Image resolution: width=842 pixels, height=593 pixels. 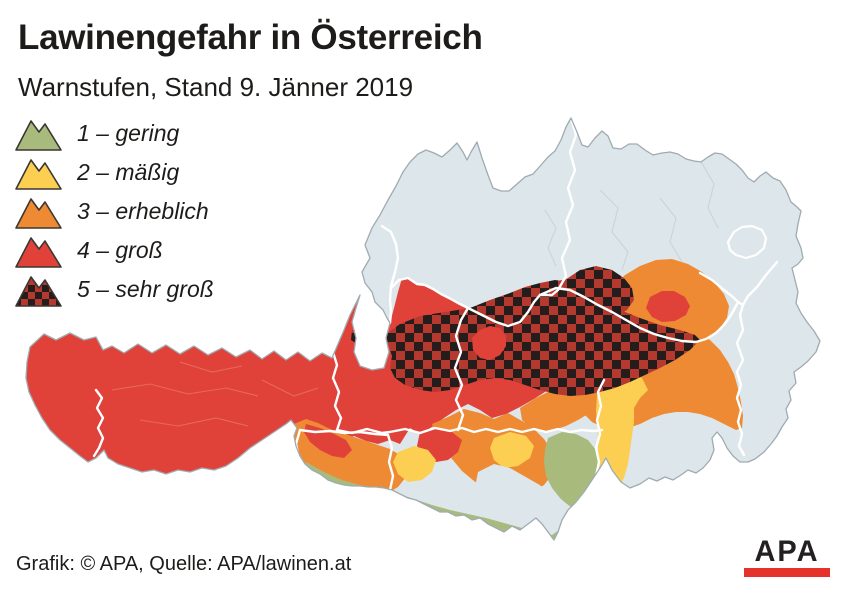 What do you see at coordinates (184, 564) in the screenshot?
I see `credit-line: Grafik: © APA, Quelle: APA/lawinen.at` at bounding box center [184, 564].